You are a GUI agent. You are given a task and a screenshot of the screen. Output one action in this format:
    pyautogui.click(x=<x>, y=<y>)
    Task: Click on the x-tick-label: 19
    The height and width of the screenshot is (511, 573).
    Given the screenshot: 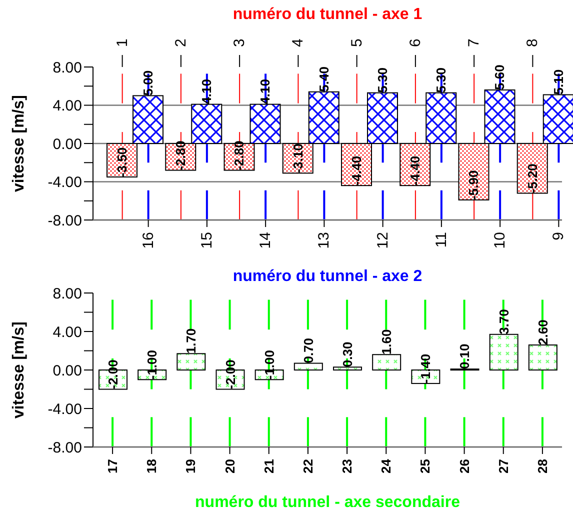 What is the action you would take?
    pyautogui.click(x=190, y=466)
    